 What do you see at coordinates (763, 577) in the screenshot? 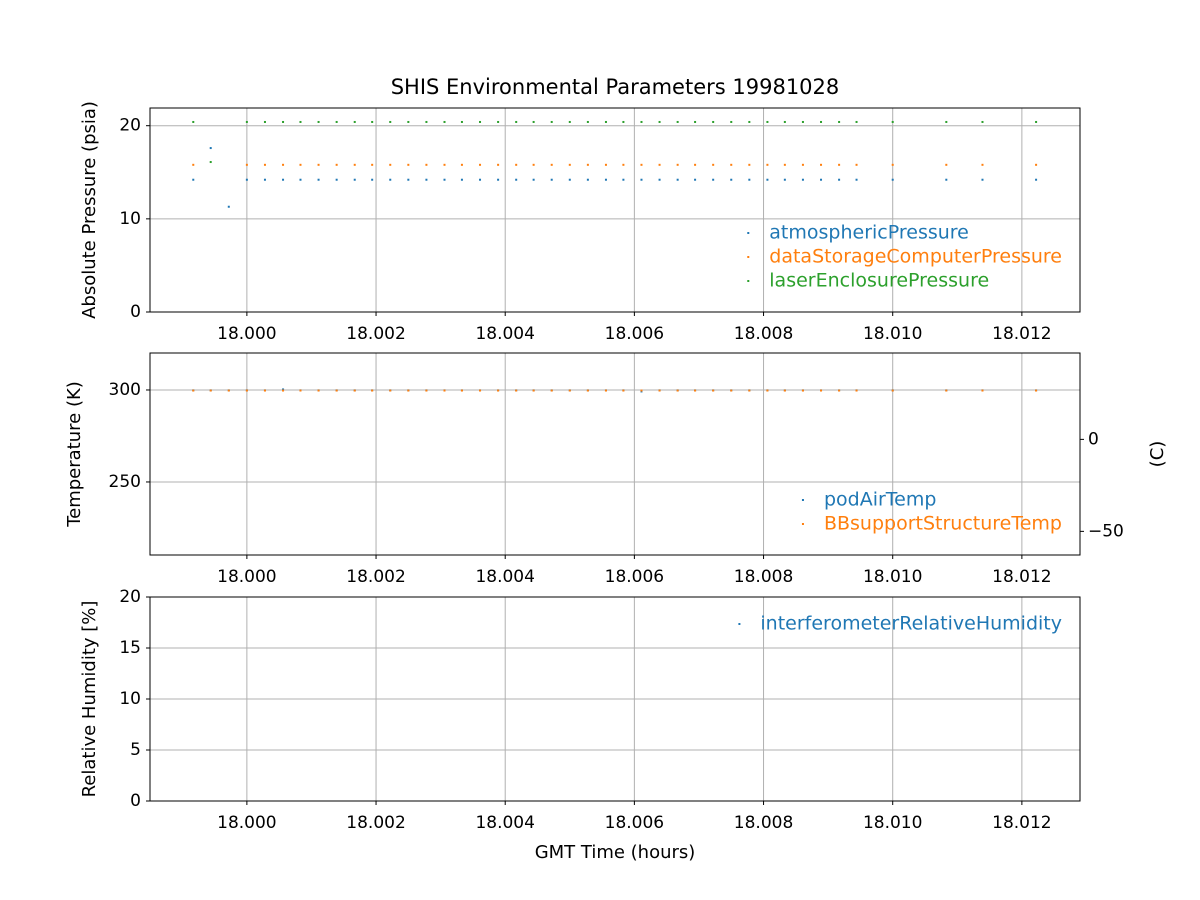
I see `x-tick-label: 18.008` at bounding box center [763, 577].